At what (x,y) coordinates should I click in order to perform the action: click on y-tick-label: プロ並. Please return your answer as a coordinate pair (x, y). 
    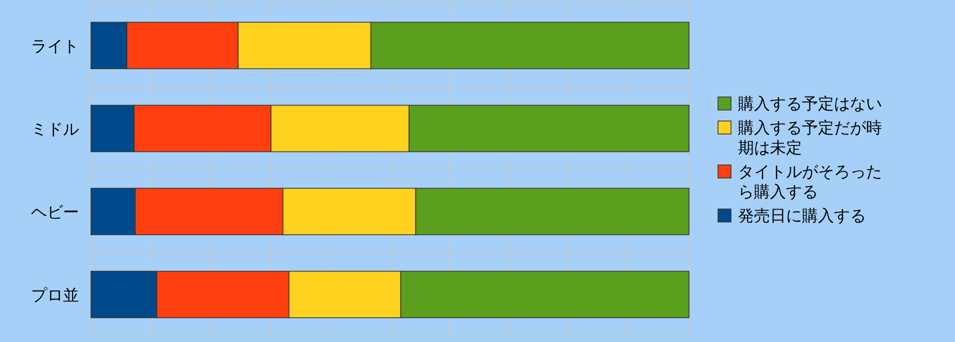
    Looking at the image, I should click on (55, 295).